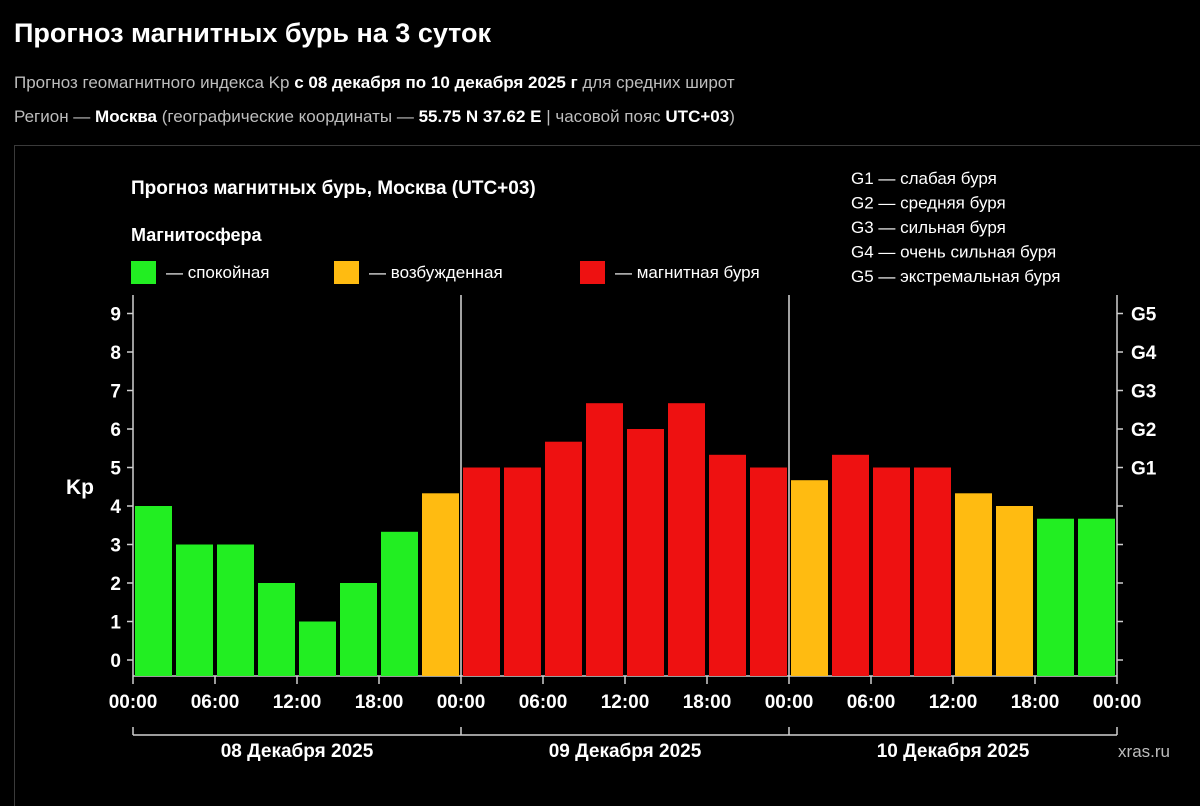 The width and height of the screenshot is (1200, 806). What do you see at coordinates (480, 116) in the screenshot?
I see `region-coords: 55.75 N 37.62 E` at bounding box center [480, 116].